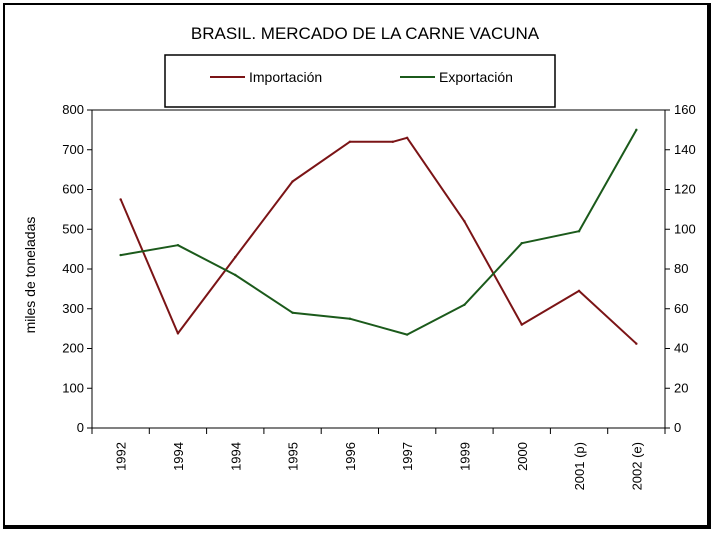 This screenshot has width=720, height=540. I want to click on left-tick-label: 0, so click(80, 427).